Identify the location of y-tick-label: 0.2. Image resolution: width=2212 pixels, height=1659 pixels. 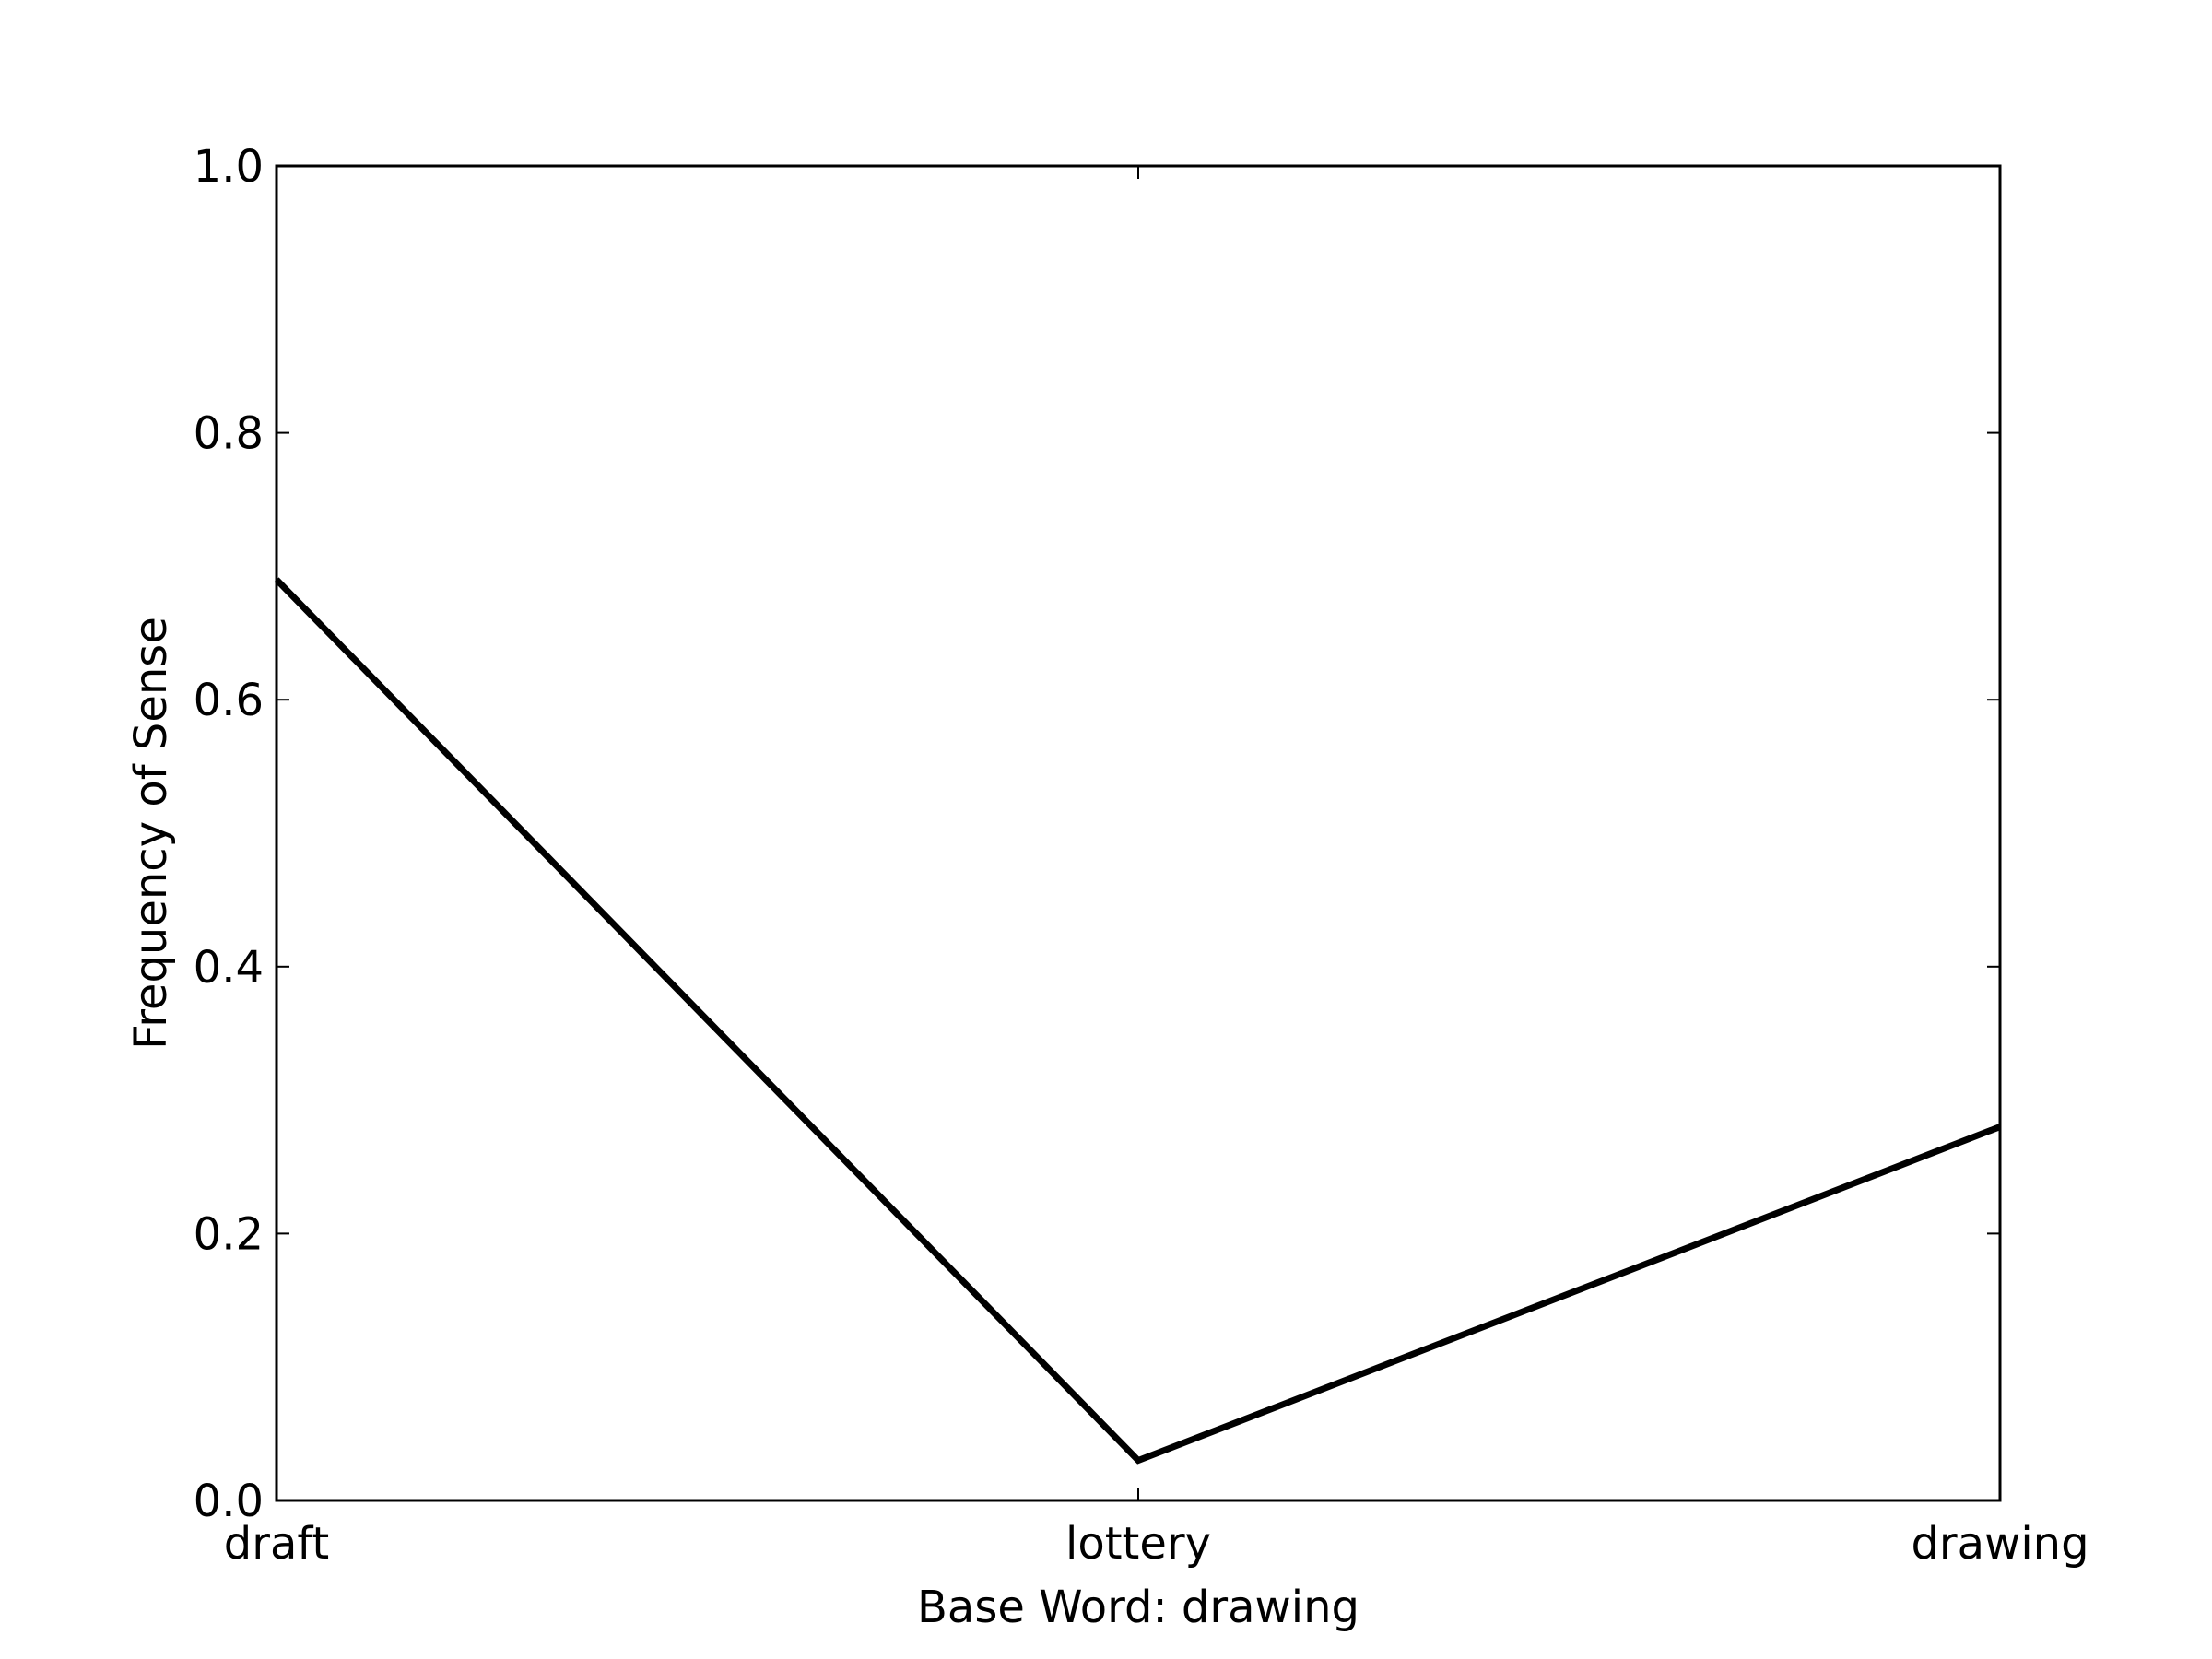
(229, 1234).